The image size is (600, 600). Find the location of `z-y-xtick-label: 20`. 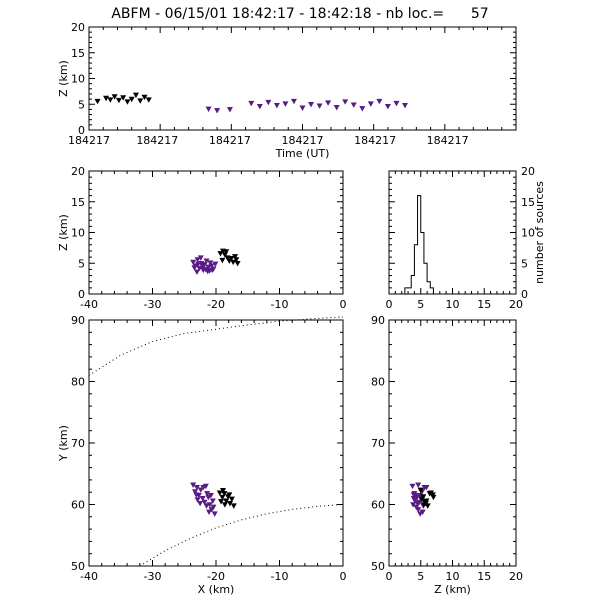

z-y-xtick-label: 20 is located at coordinates (516, 576).